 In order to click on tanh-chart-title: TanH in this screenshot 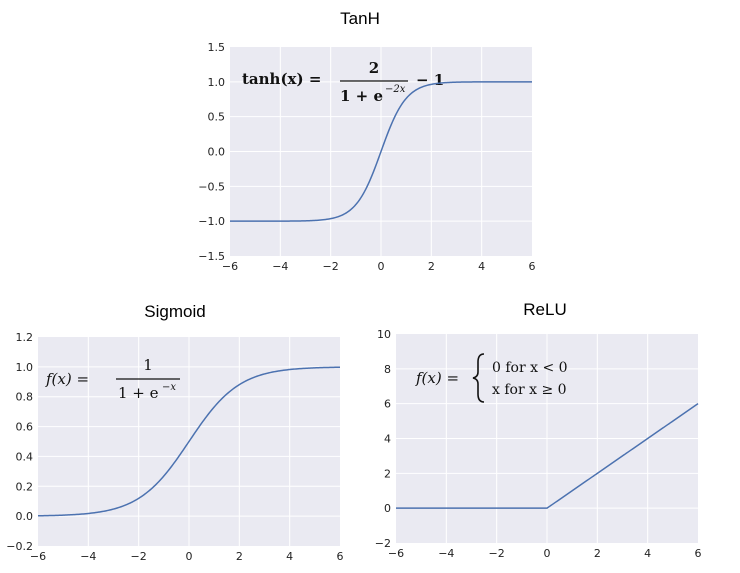, I will do `click(360, 18)`.